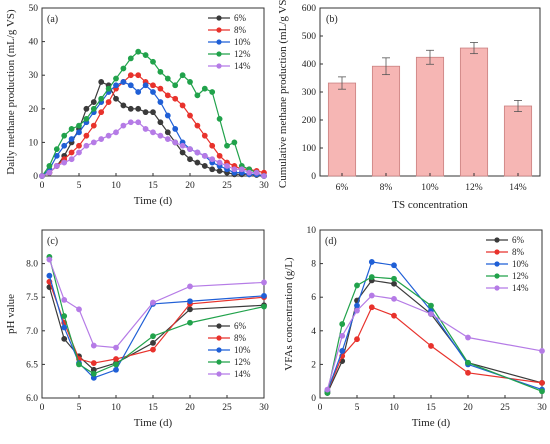 The image size is (550, 444). I want to click on series-8%, so click(434, 349).